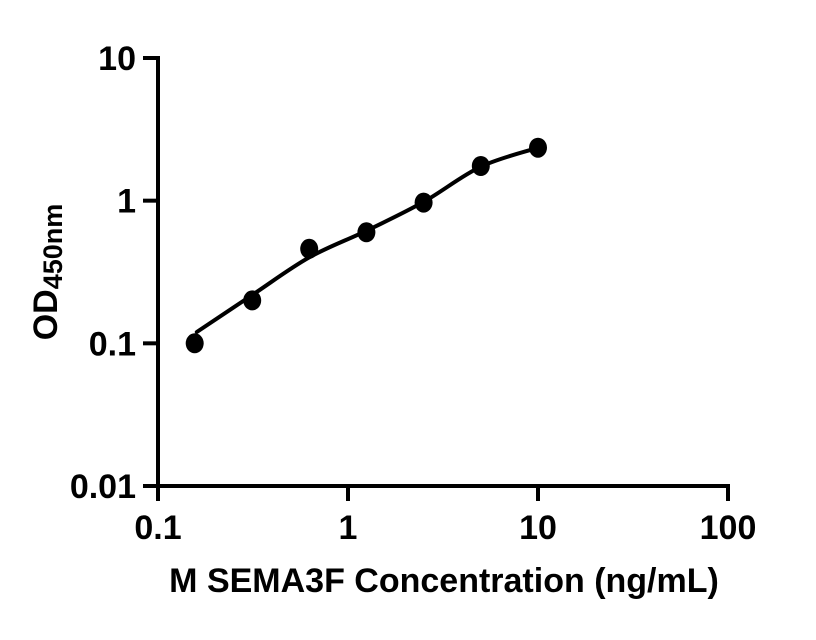 The image size is (816, 640). What do you see at coordinates (117, 59) in the screenshot?
I see `y-tick-label: 10` at bounding box center [117, 59].